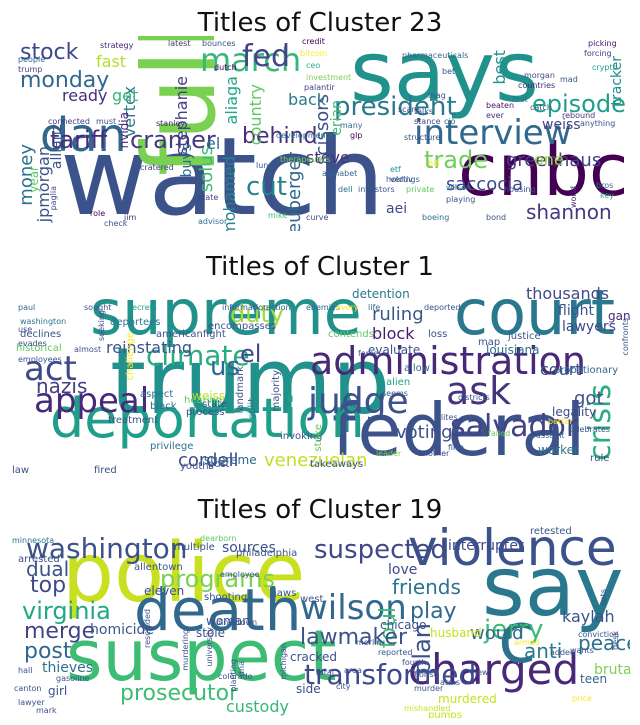  Describe the element at coordinates (398, 314) in the screenshot. I see `word-cloud-word: ruling` at that location.